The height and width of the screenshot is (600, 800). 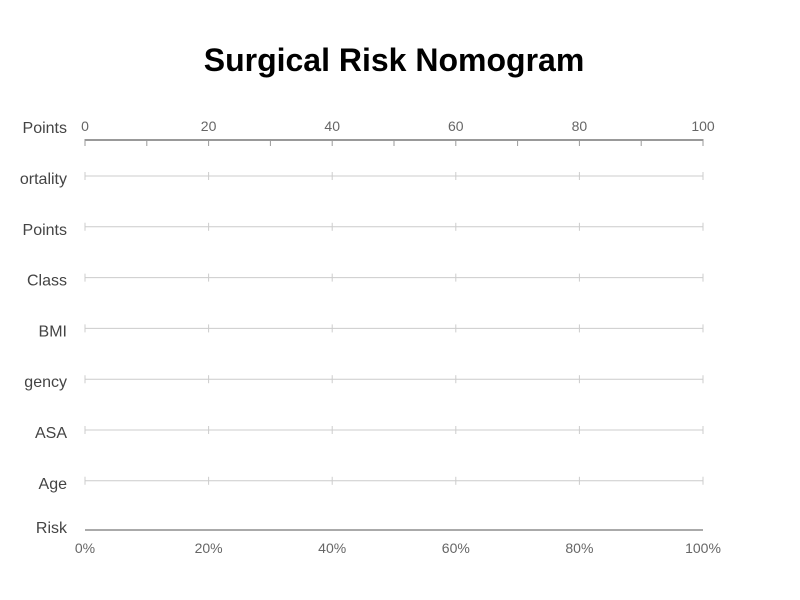 I want to click on chart-title: Surgical Risk Nomogram, so click(x=394, y=60).